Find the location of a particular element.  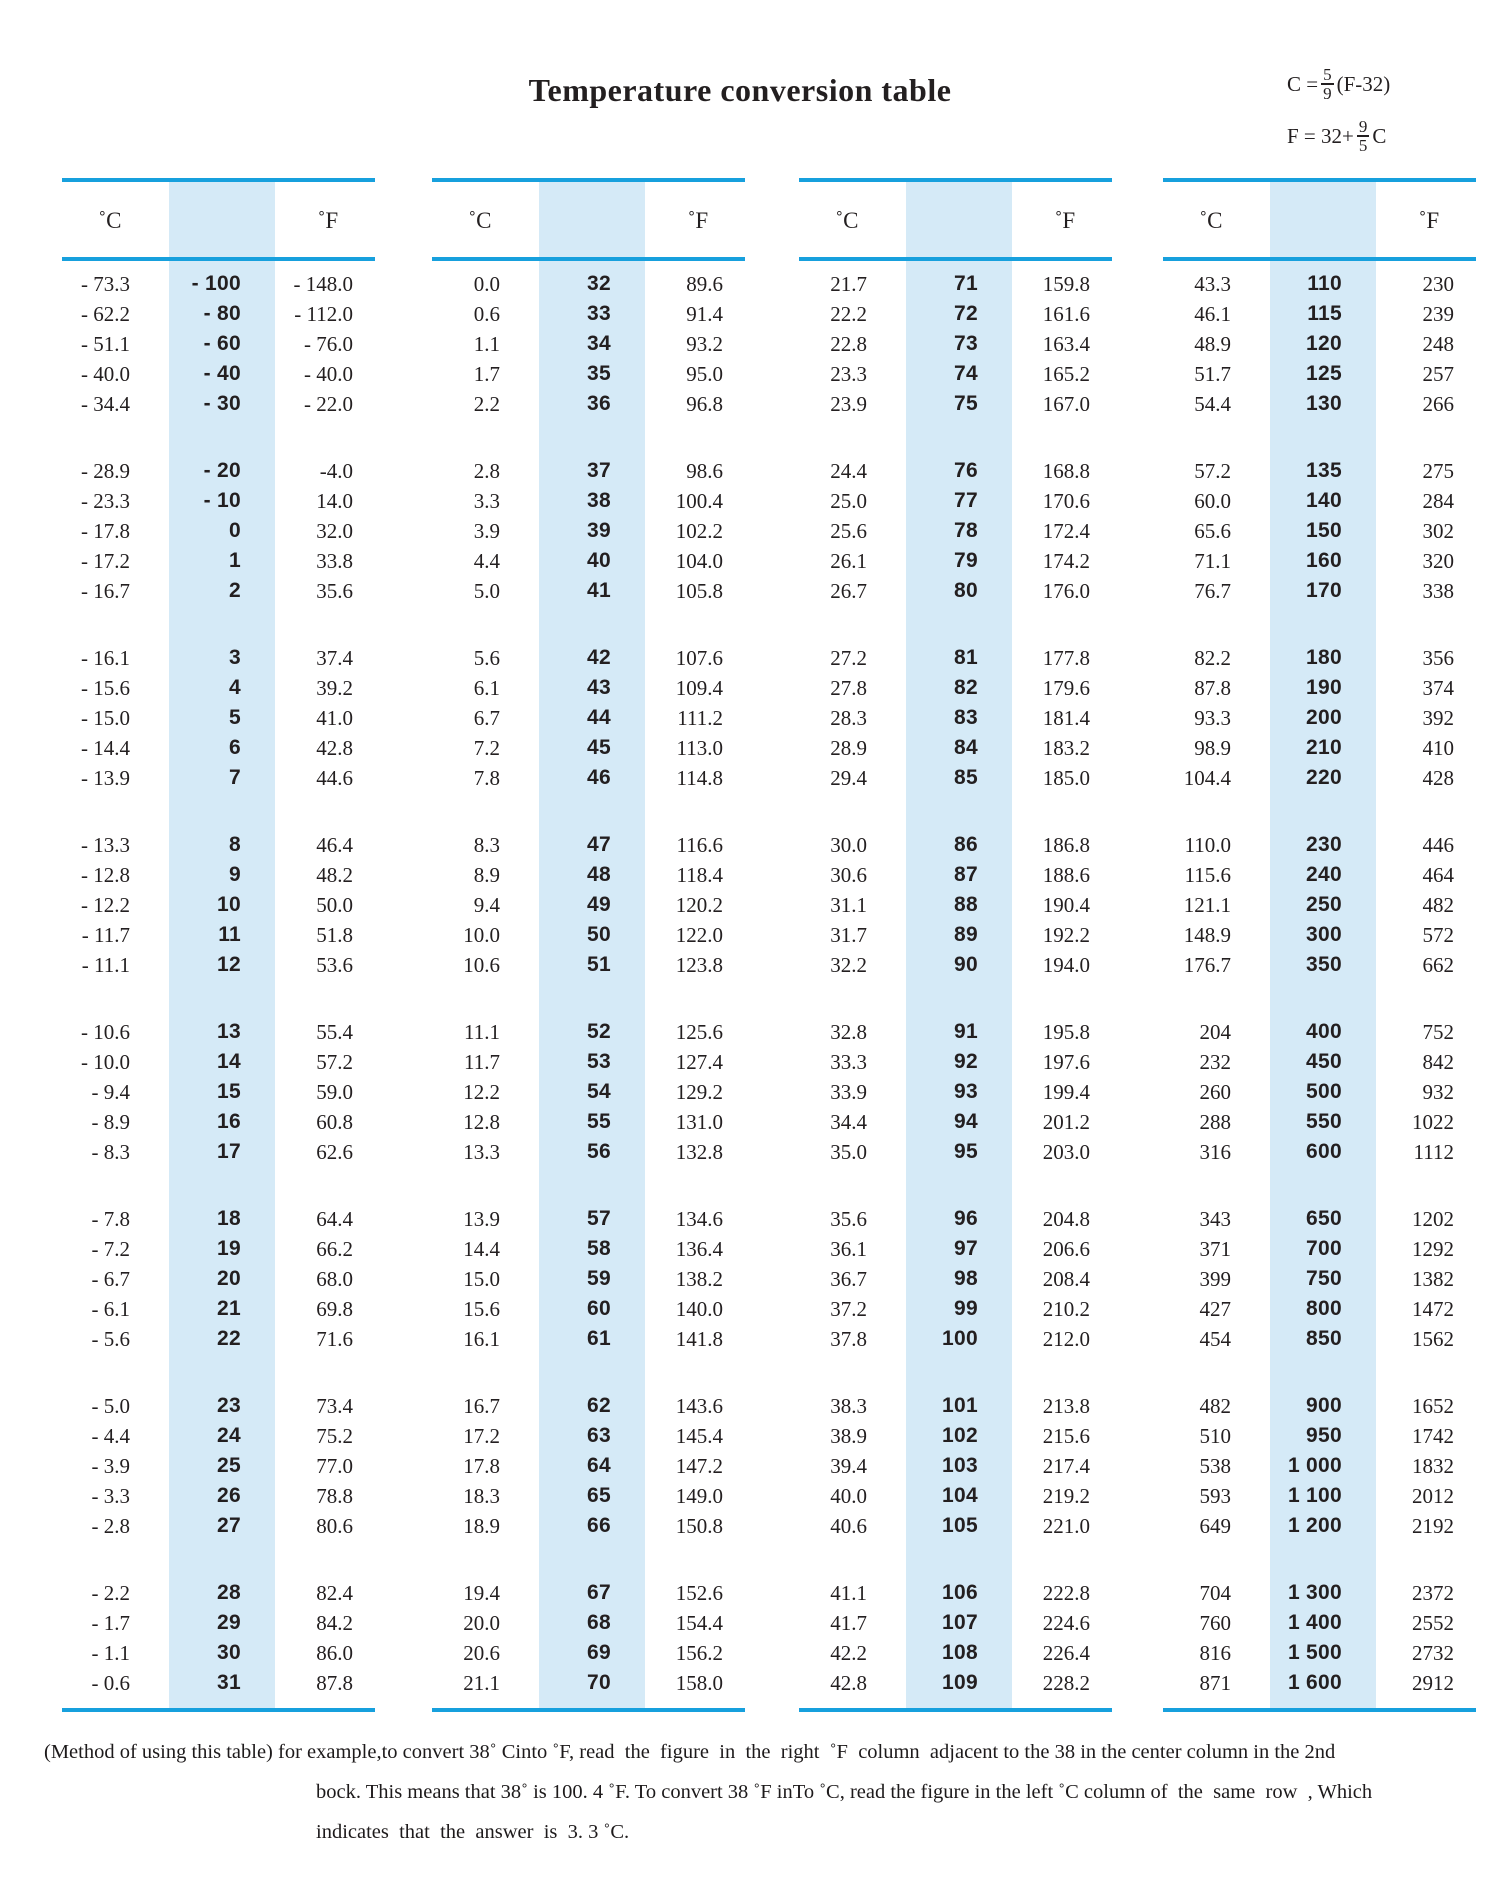

cell-base-value: 4 is located at coordinates (235, 687).